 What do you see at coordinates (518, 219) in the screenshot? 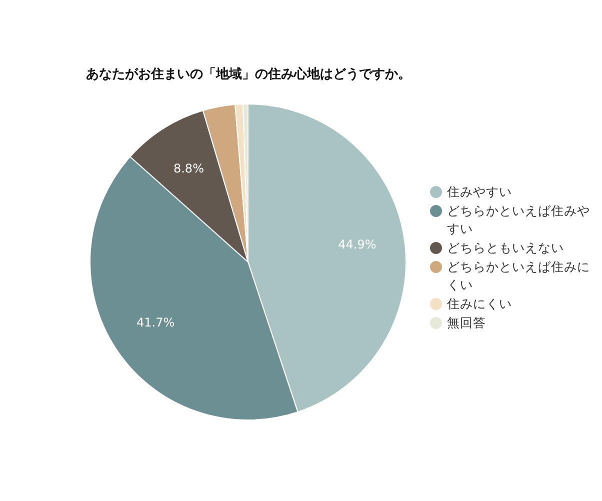
I see `legend-label: どちらかといえば住みやすい` at bounding box center [518, 219].